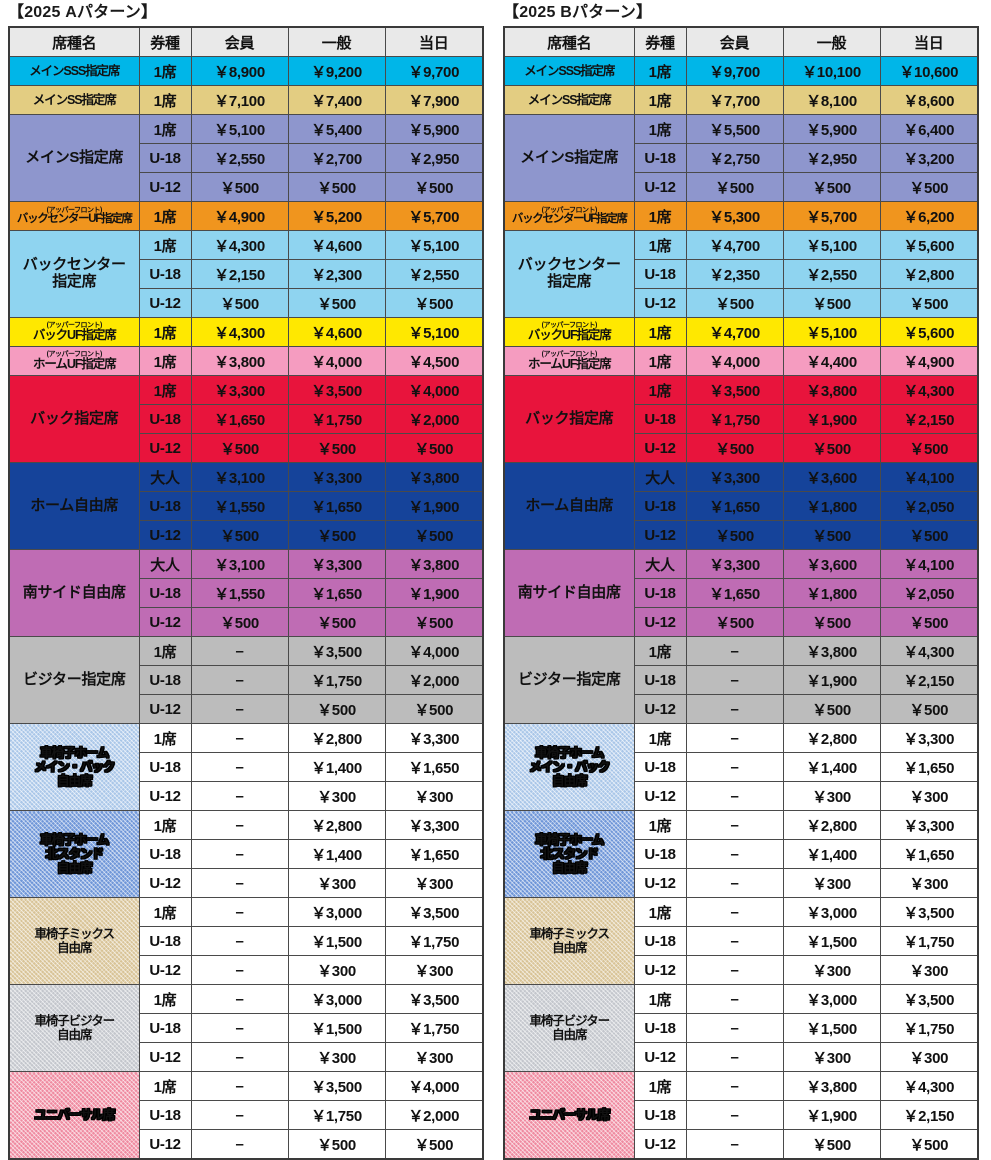  I want to click on price-general-cell: ￥1,800, so click(831, 506).